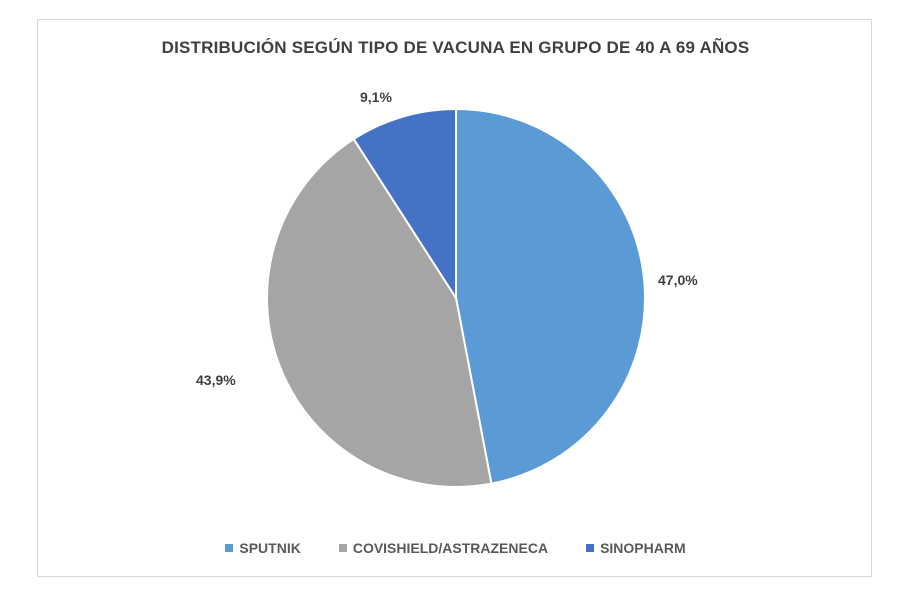  I want to click on legend: SPUTNIK COVISHIELD/ASTRAZENECA SINOPHARM, so click(455, 548).